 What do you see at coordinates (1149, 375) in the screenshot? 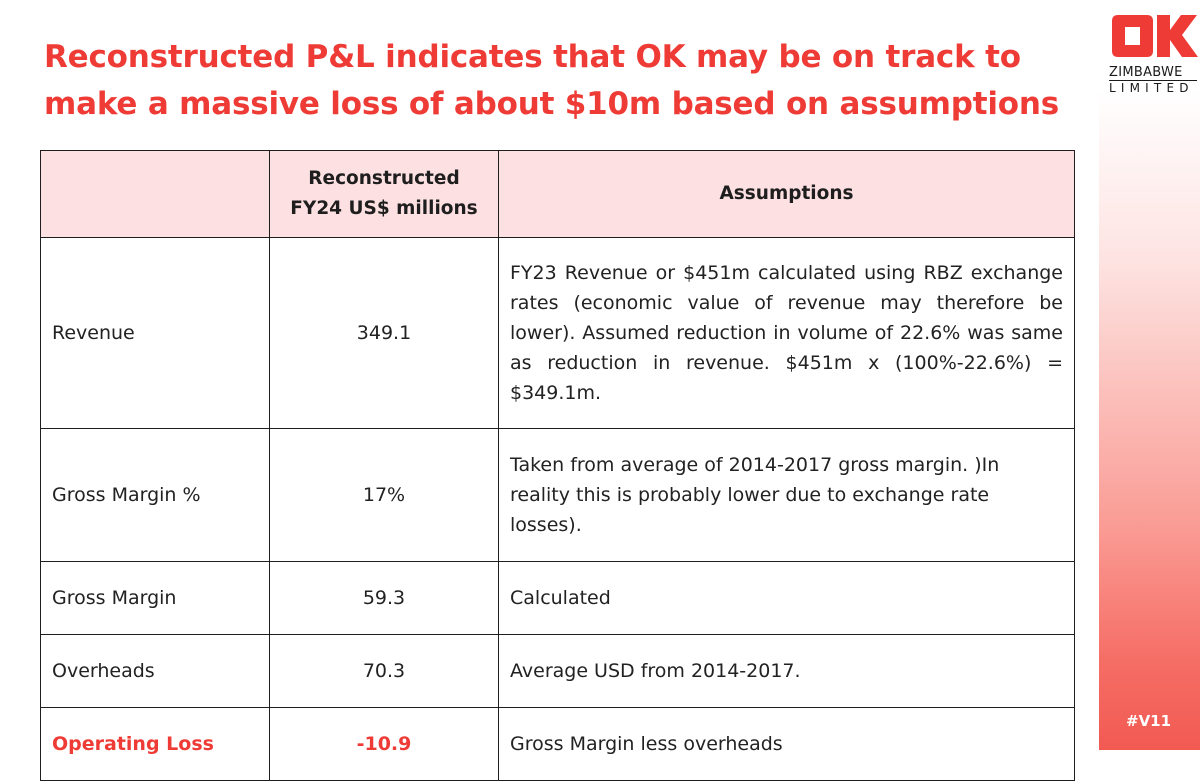
I see `sidebar-gradient` at bounding box center [1149, 375].